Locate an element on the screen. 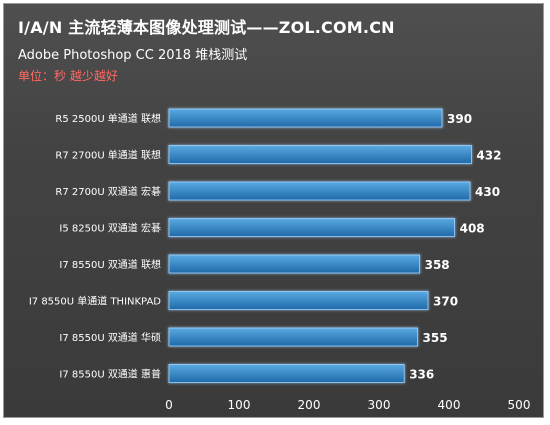  value-label: 390 is located at coordinates (459, 119).